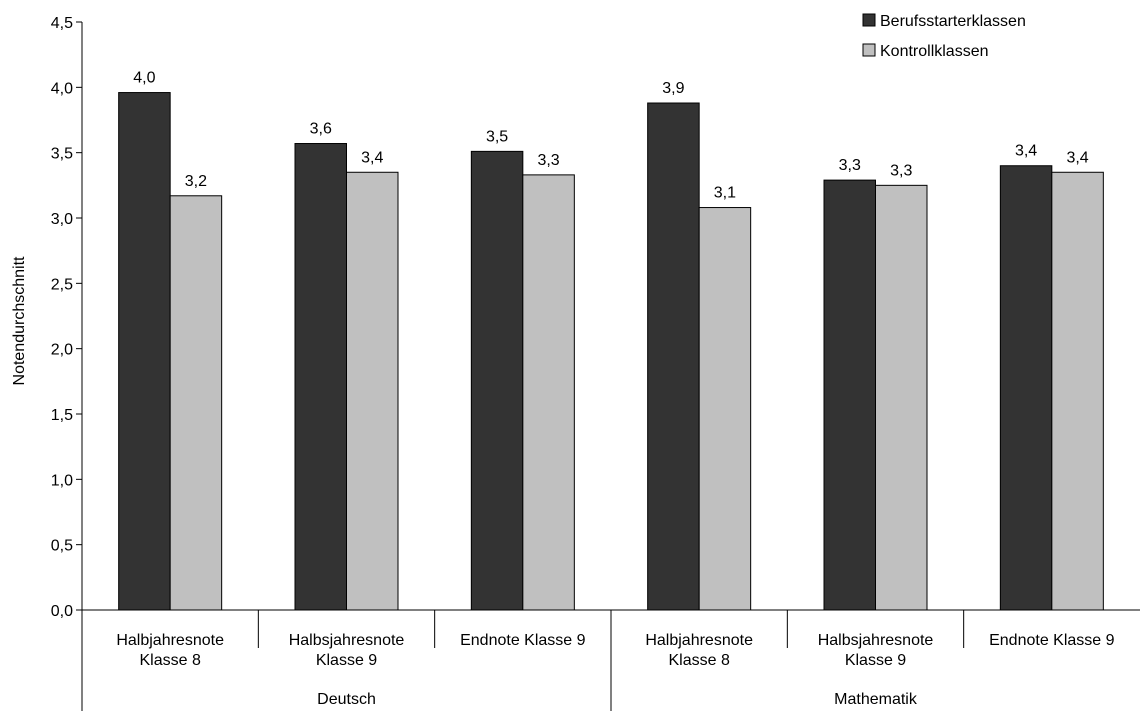 The width and height of the screenshot is (1140, 711). What do you see at coordinates (19, 321) in the screenshot?
I see `y-axis-label: Notendurchschnitt` at bounding box center [19, 321].